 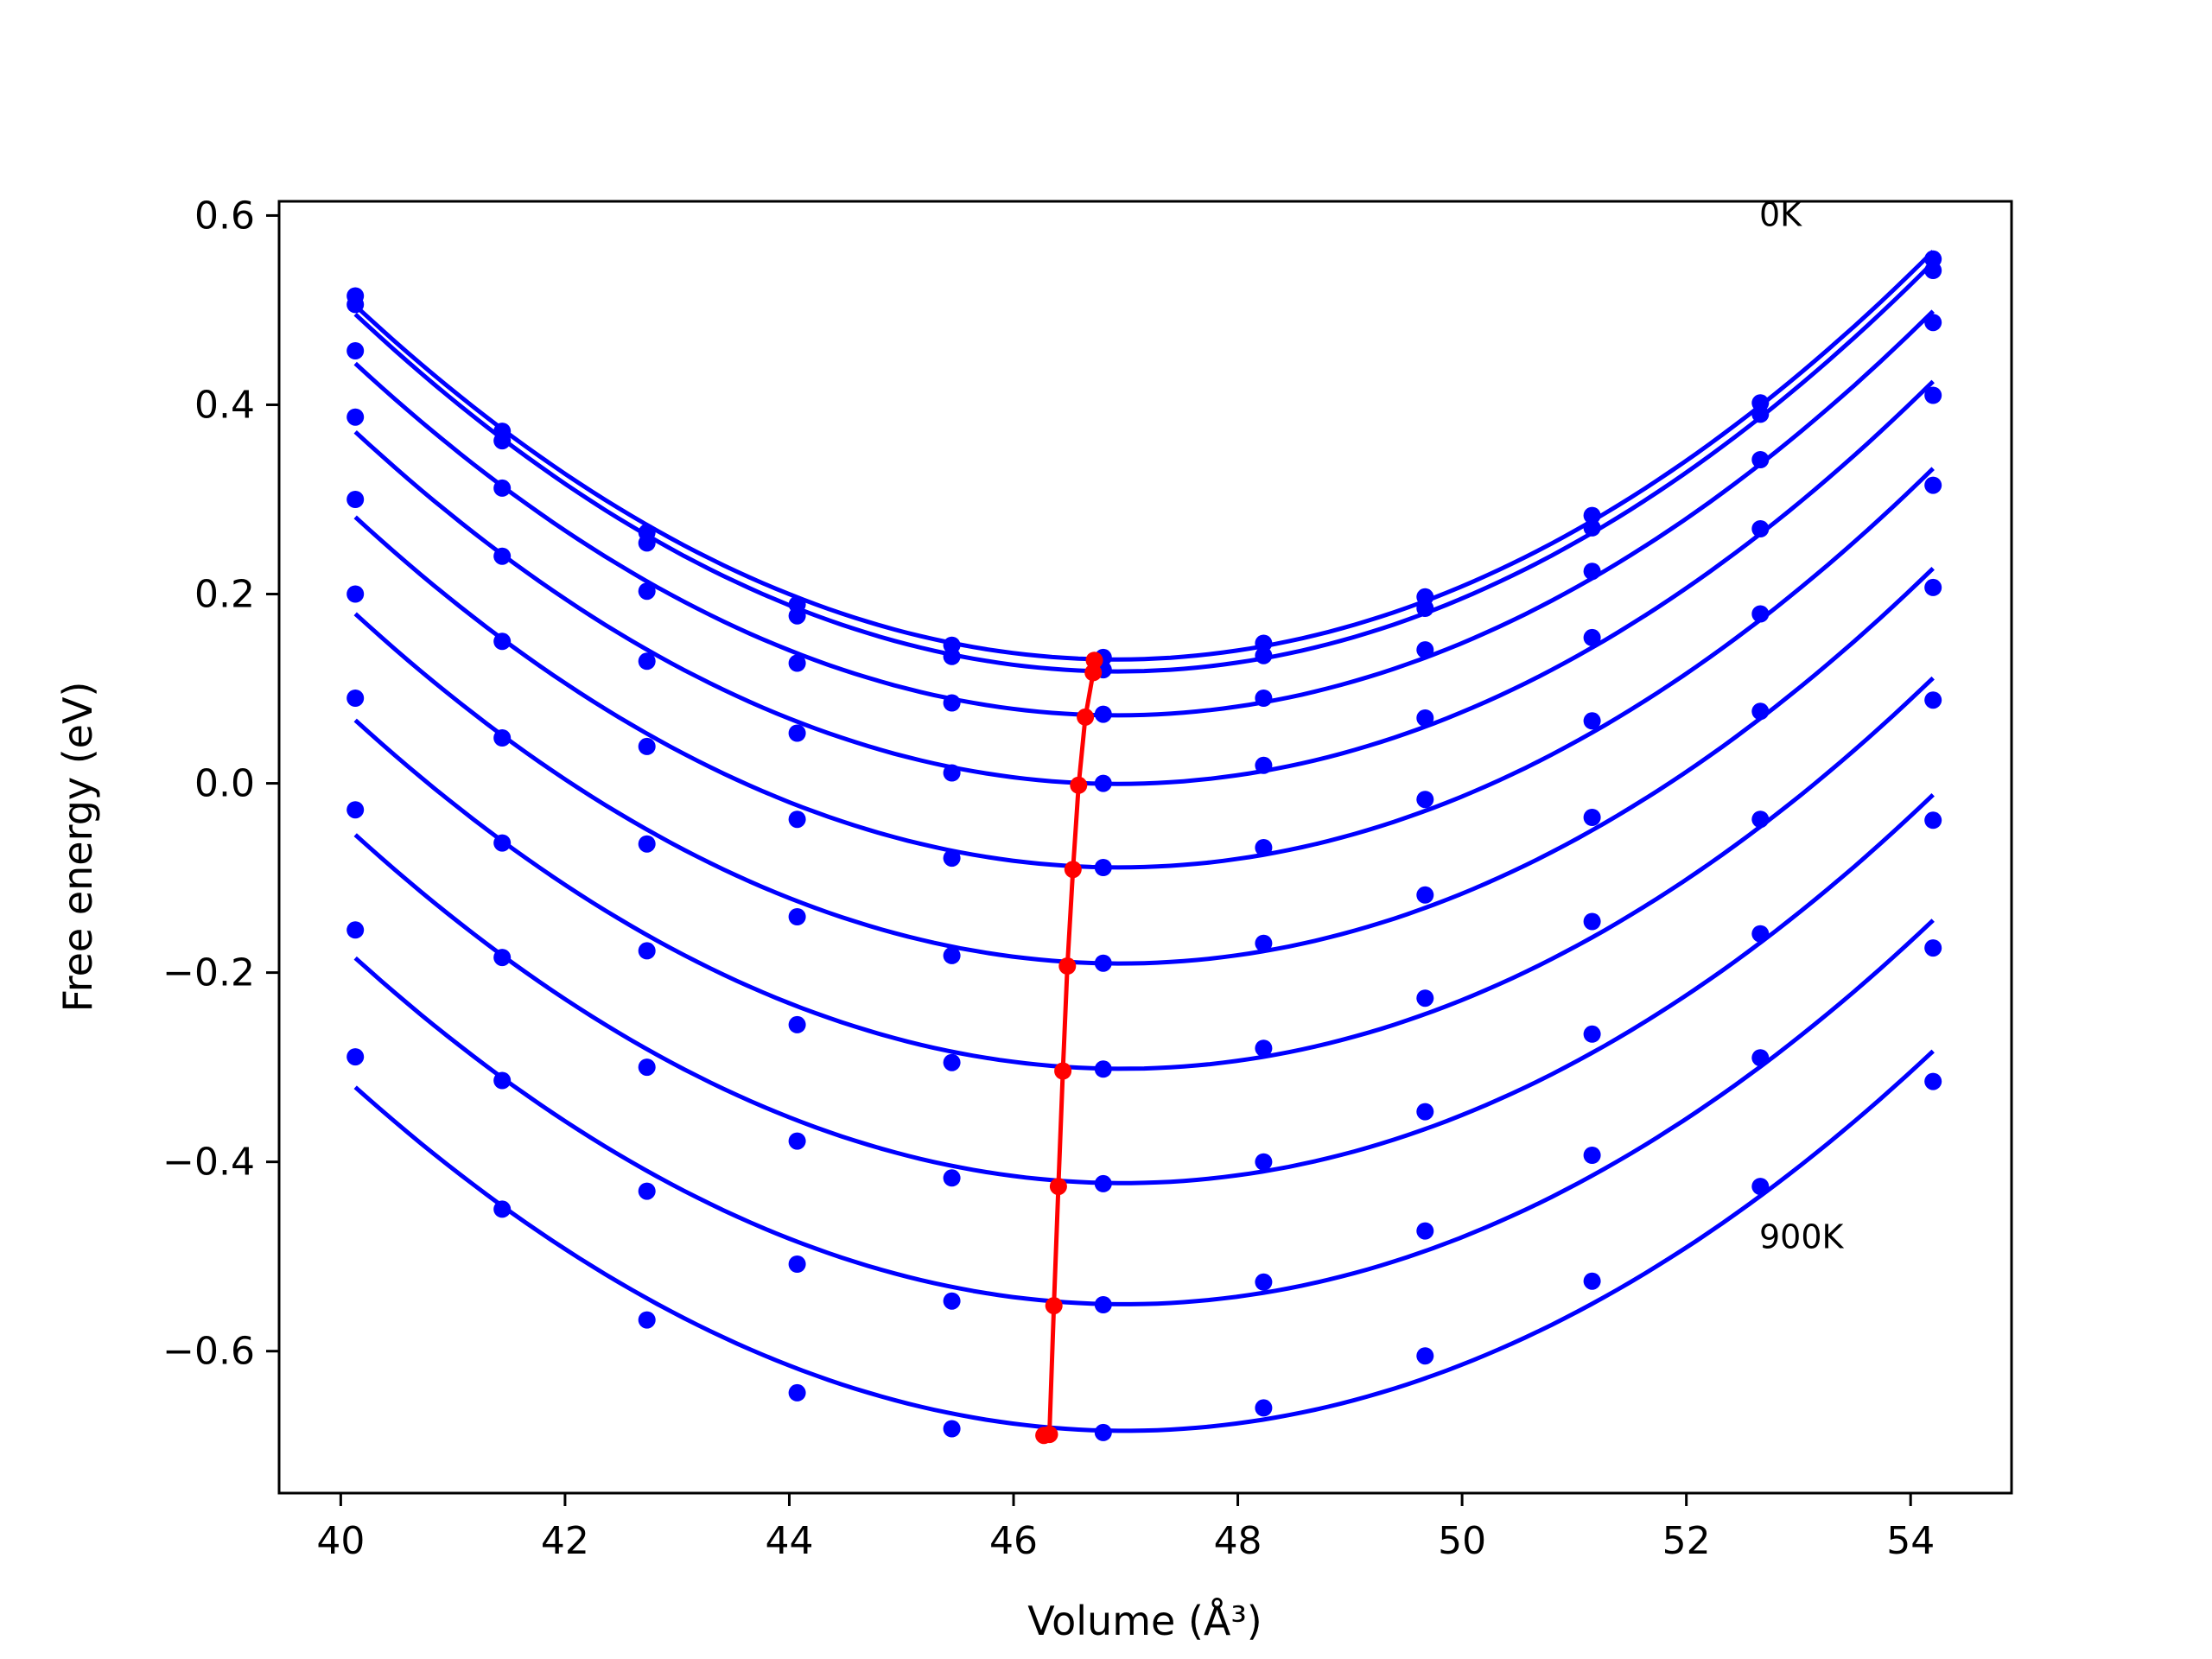 What do you see at coordinates (224, 595) in the screenshot?
I see `y-tick-label-4: 0.2` at bounding box center [224, 595].